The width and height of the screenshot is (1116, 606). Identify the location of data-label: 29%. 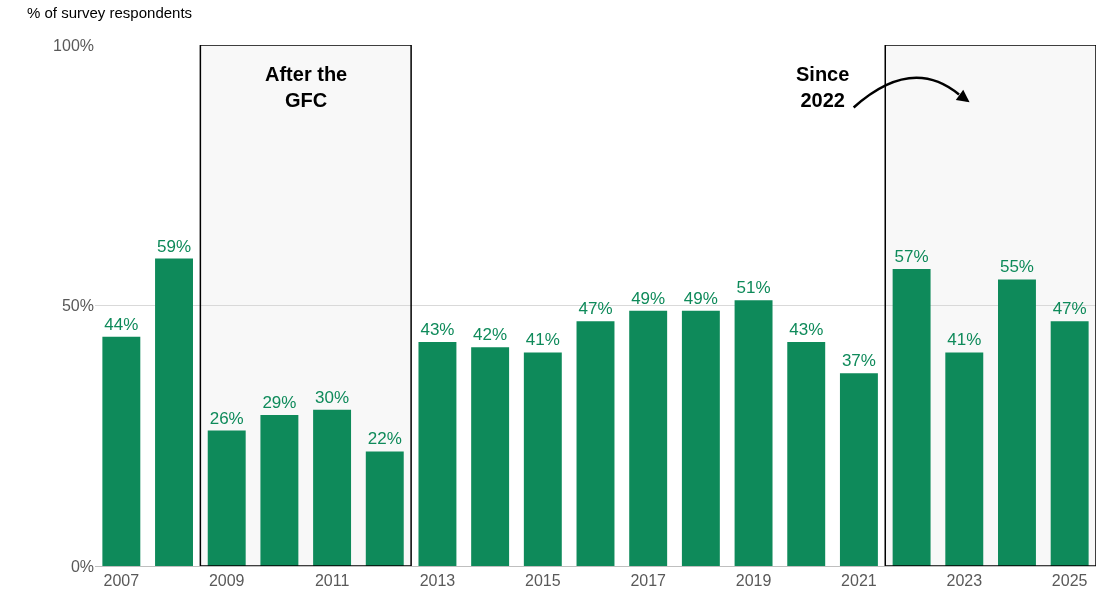
(279, 402).